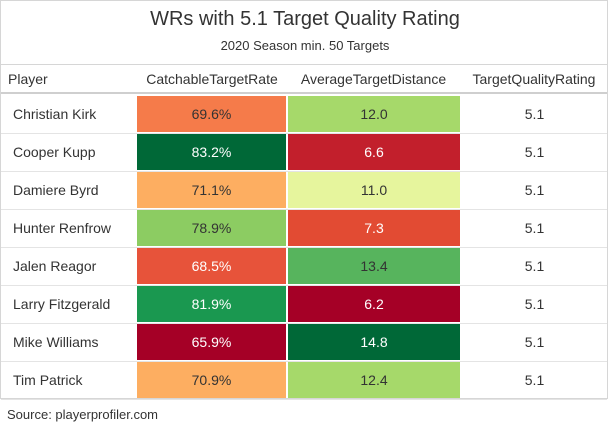  What do you see at coordinates (83, 414) in the screenshot?
I see `source-note: Source: playerprofiler.com` at bounding box center [83, 414].